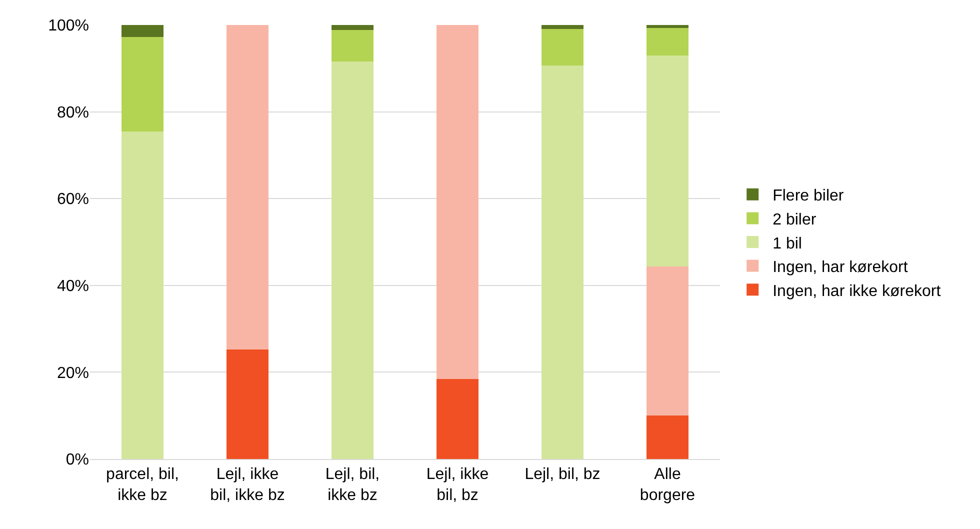 This screenshot has height=529, width=980. Describe the element at coordinates (72, 199) in the screenshot. I see `y-tick-label: 60%` at that location.